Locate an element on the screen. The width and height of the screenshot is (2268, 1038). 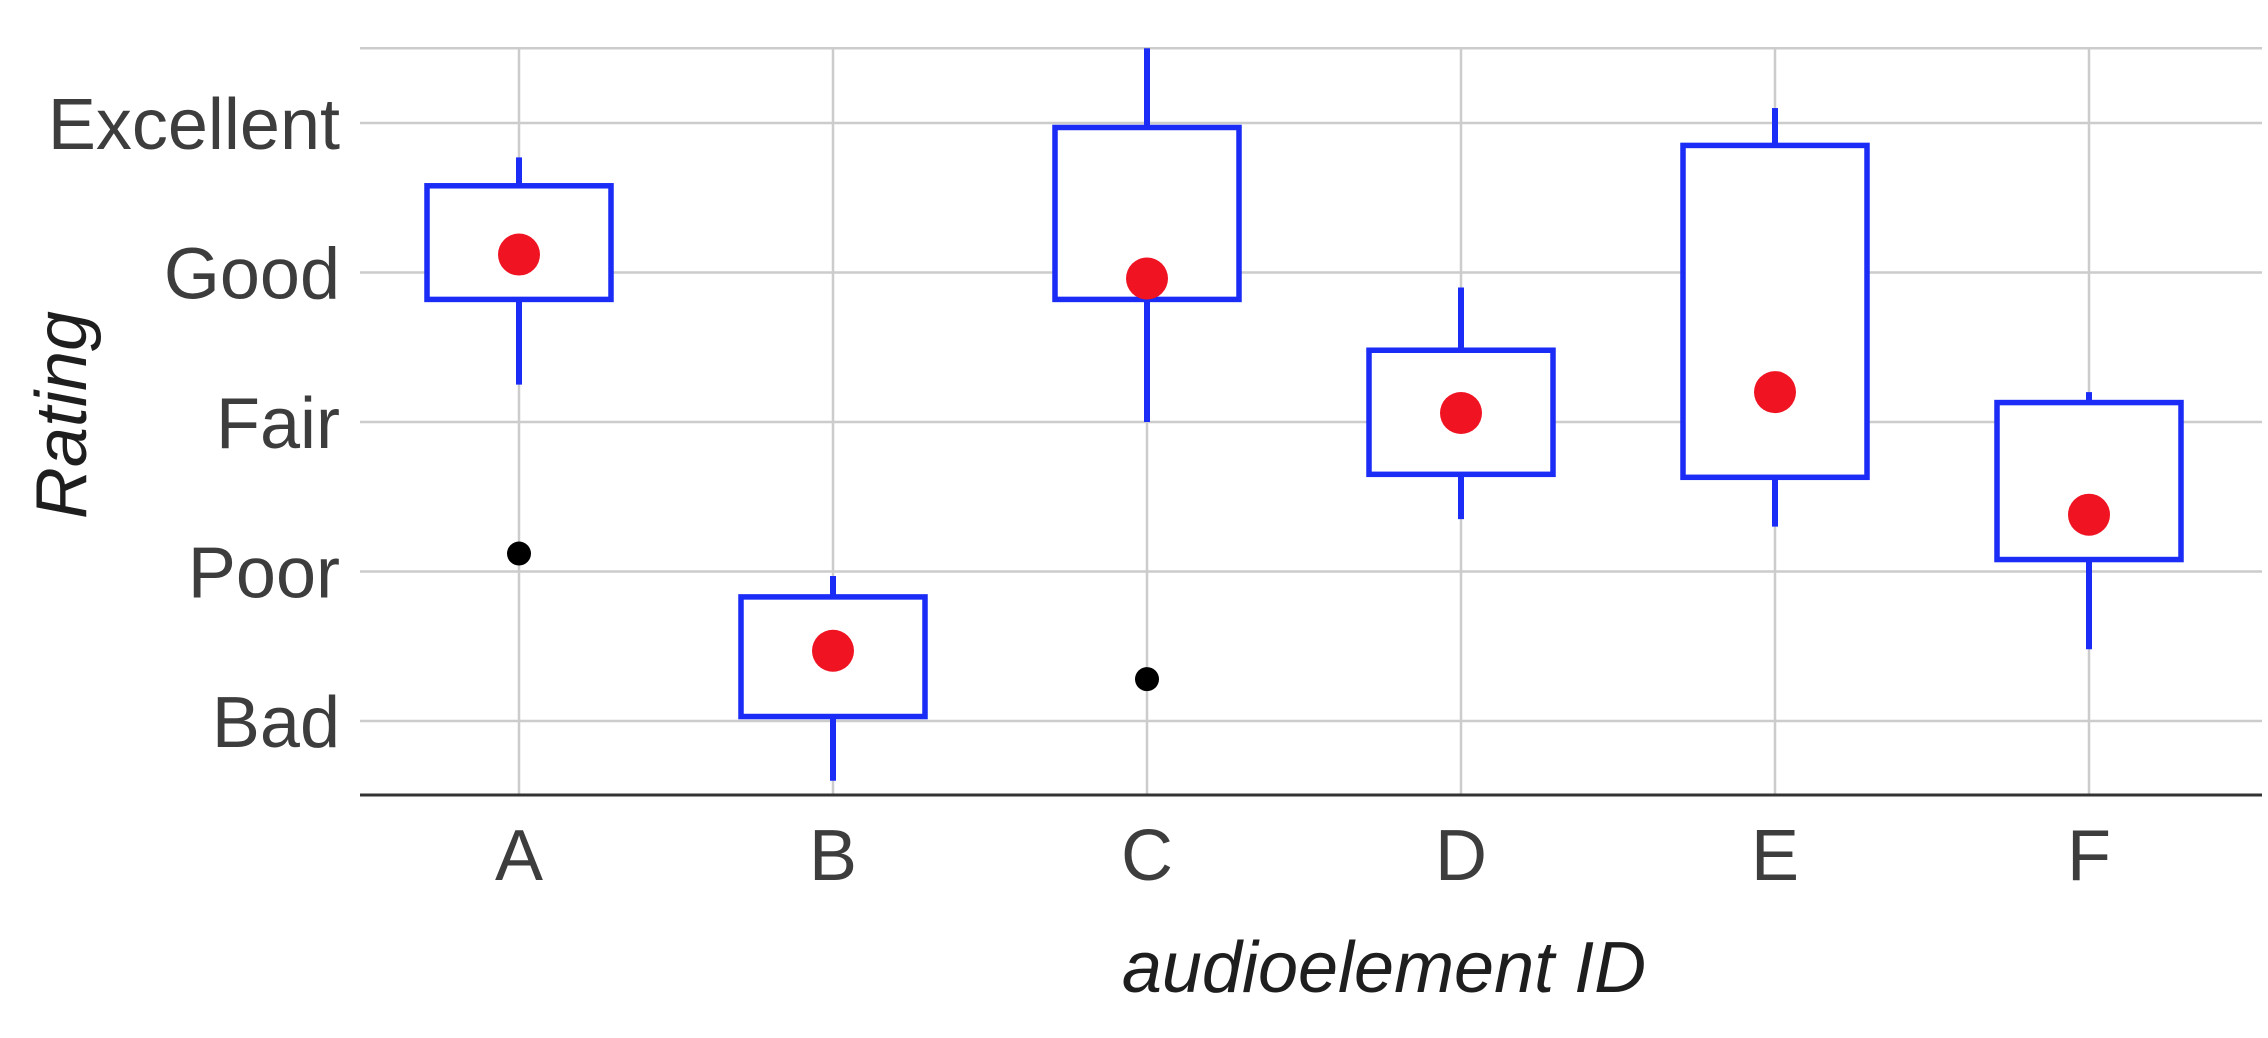
x-axis-title: audioelement ID is located at coordinates (1384, 968).